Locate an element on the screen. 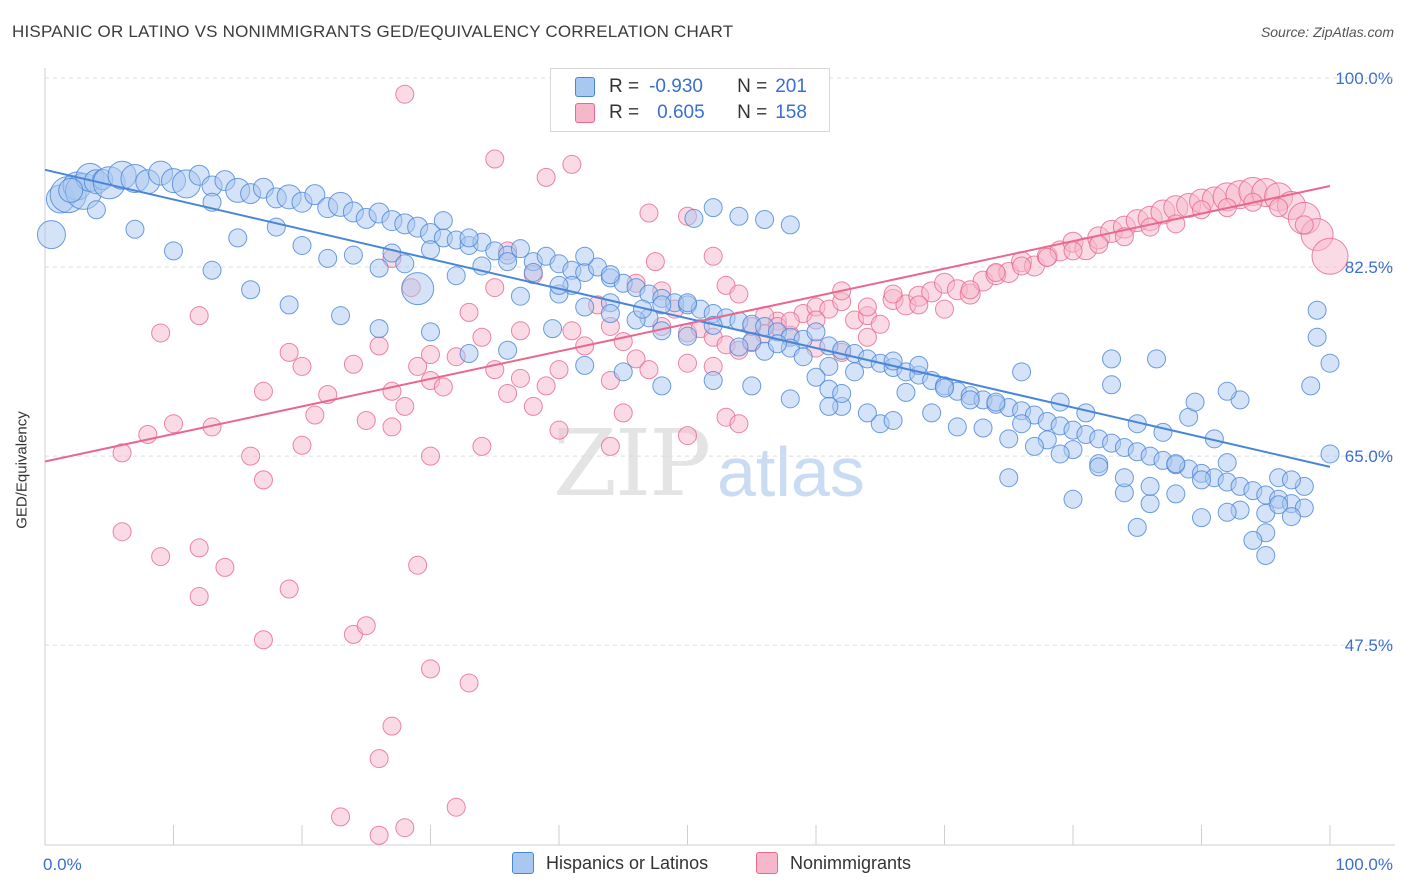 This screenshot has height=892, width=1406. legend-swatch-pink is located at coordinates (585, 113).